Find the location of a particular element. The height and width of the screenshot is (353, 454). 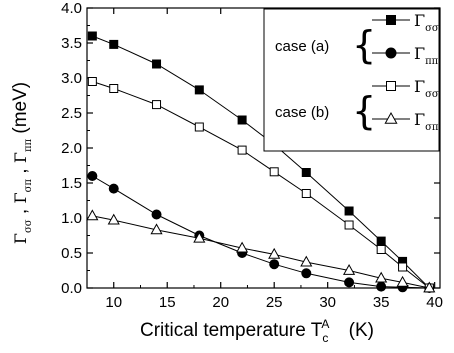

y-axis-title: Γσσ , Γσπ , Γππ (meV) is located at coordinates (22, 163).